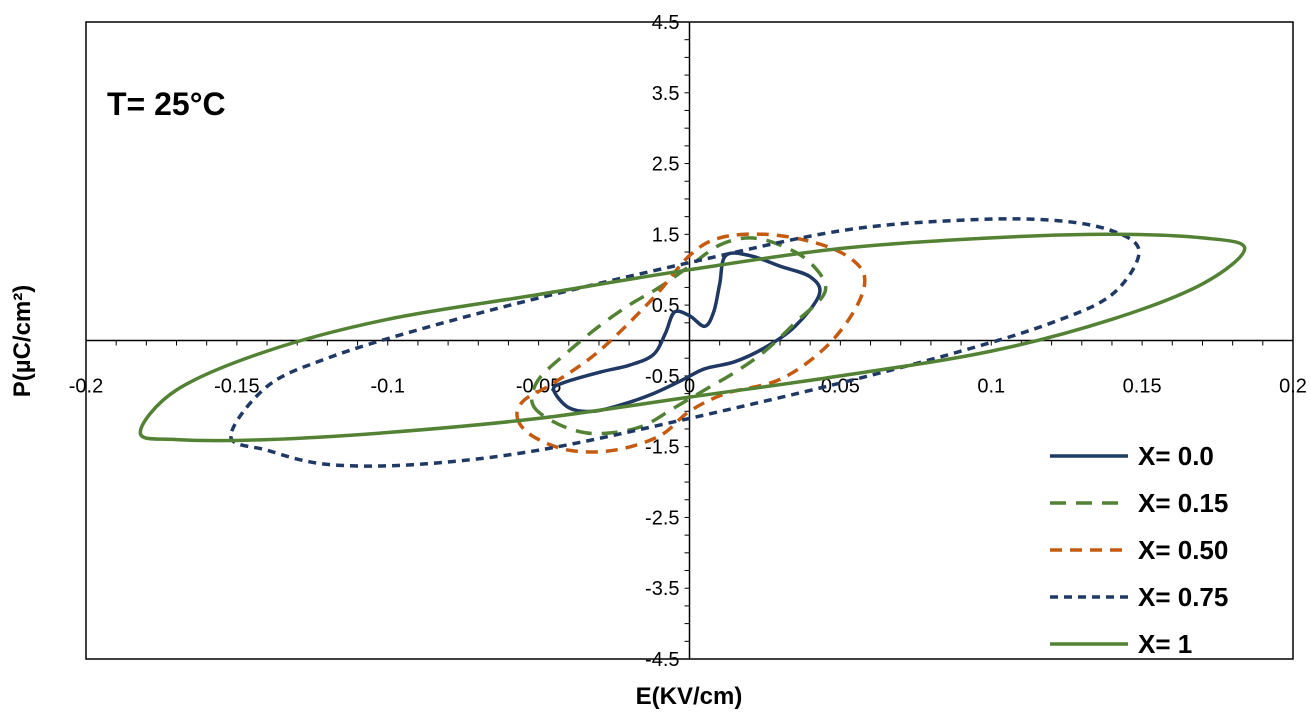  Describe the element at coordinates (666, 306) in the screenshot. I see `y-tick-label: 0.5` at that location.